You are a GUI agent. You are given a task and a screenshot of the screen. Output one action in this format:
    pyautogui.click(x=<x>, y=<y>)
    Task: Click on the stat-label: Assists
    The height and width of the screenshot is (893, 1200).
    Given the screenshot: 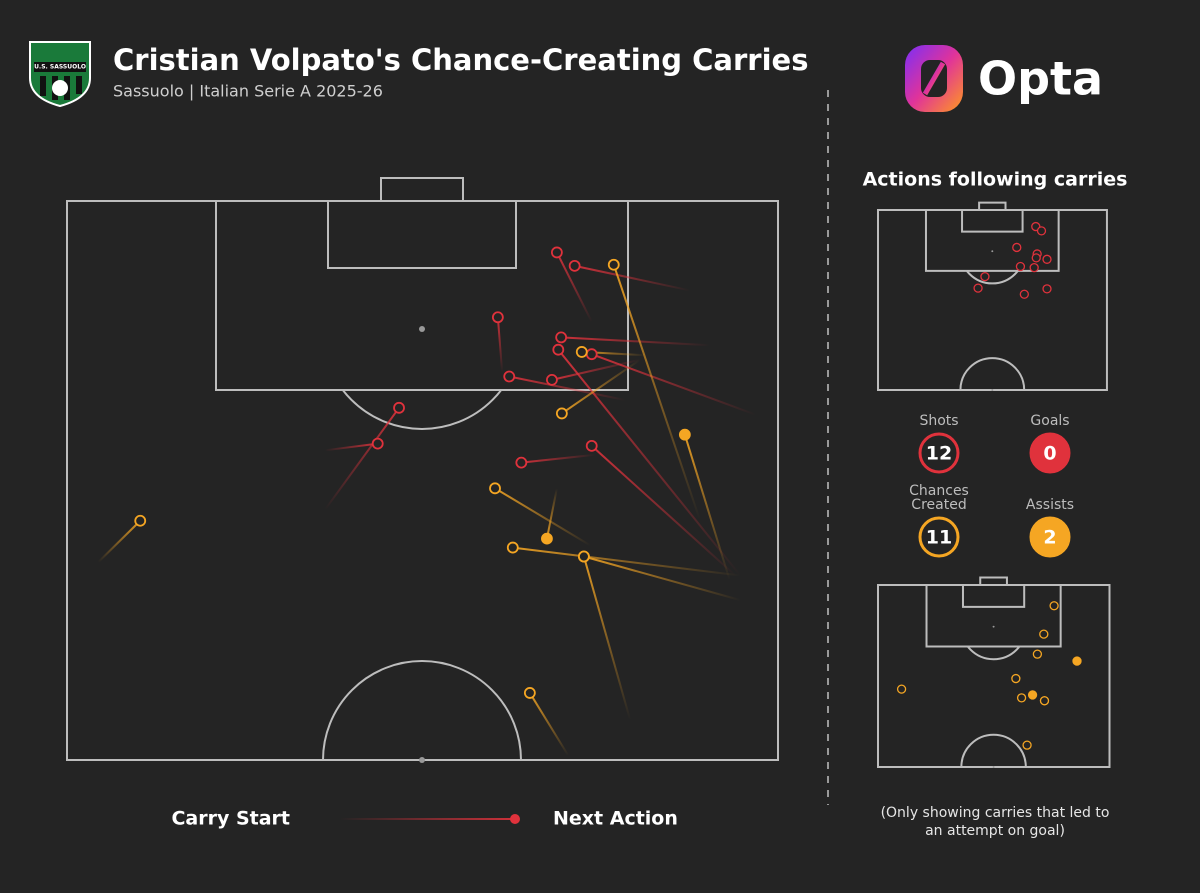 What is the action you would take?
    pyautogui.click(x=1050, y=505)
    